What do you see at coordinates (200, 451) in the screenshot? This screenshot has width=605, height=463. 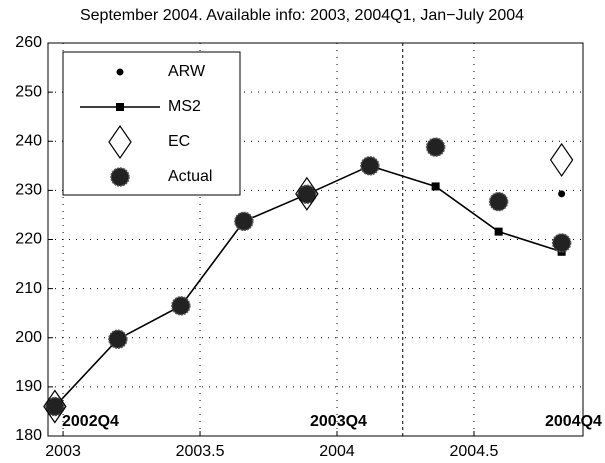 I see `x-tick-label: 2003.5` at bounding box center [200, 451].